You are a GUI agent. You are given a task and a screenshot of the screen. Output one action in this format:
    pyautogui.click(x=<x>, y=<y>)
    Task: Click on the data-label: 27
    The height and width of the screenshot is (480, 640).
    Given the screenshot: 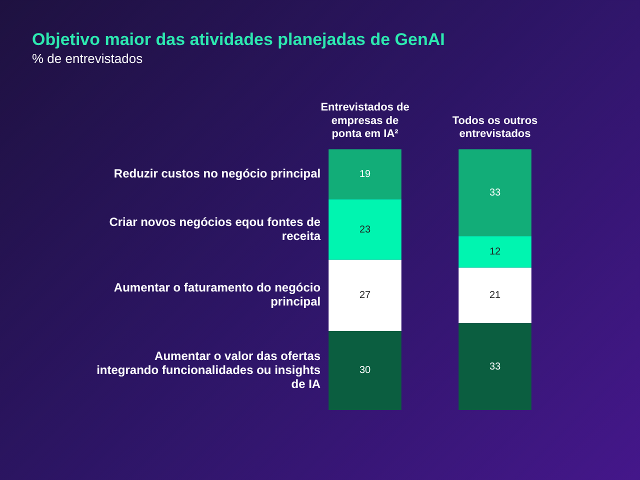 What is the action you would take?
    pyautogui.click(x=365, y=296)
    